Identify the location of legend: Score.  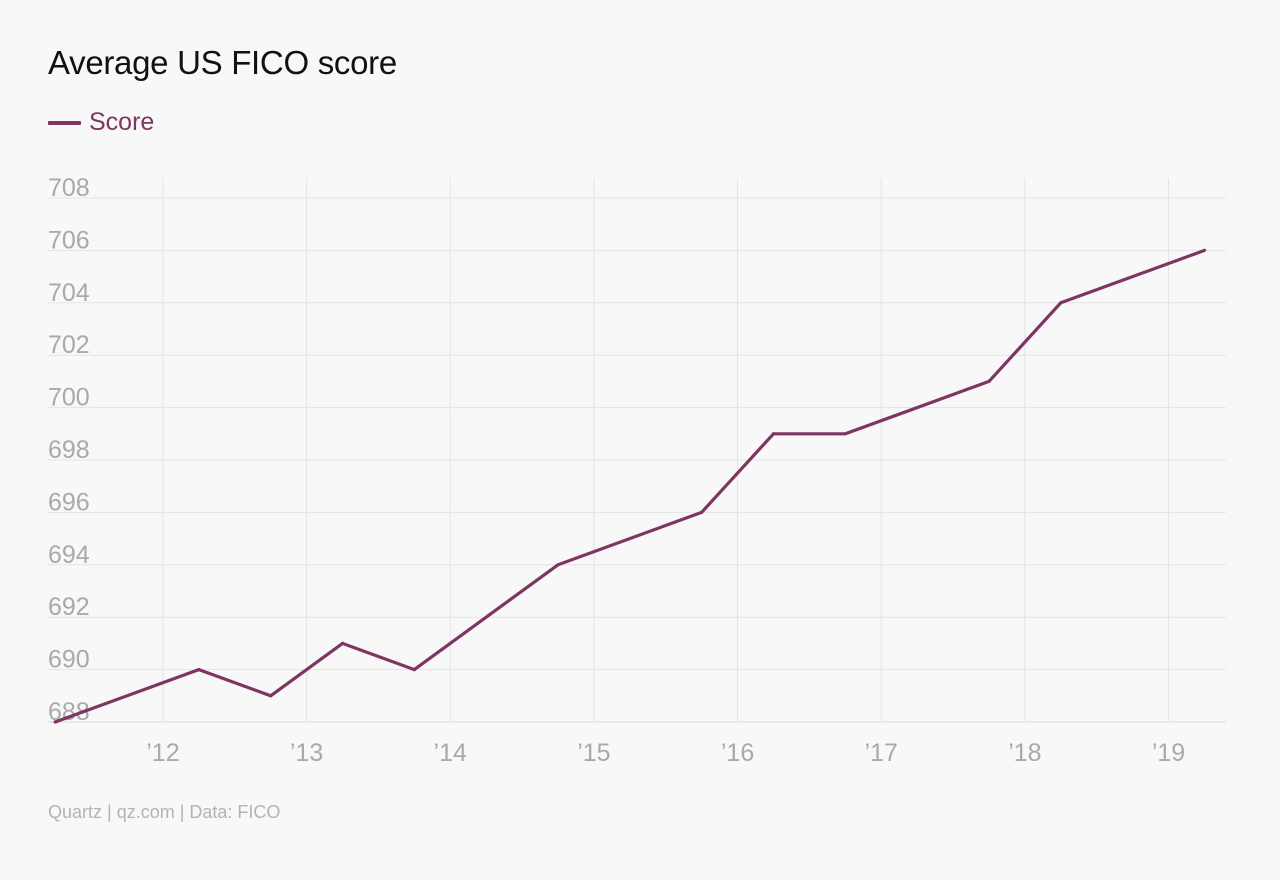
(101, 122).